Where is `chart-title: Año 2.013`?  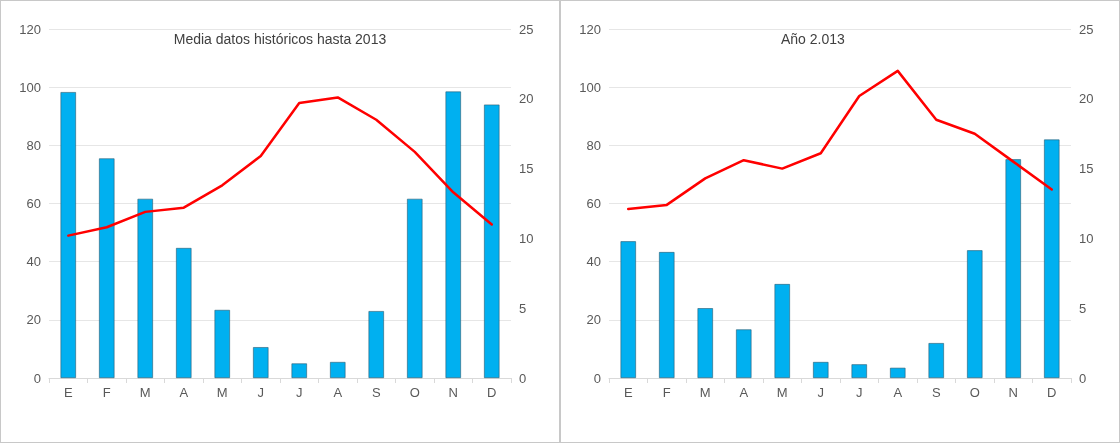
chart-title: Año 2.013 is located at coordinates (813, 39).